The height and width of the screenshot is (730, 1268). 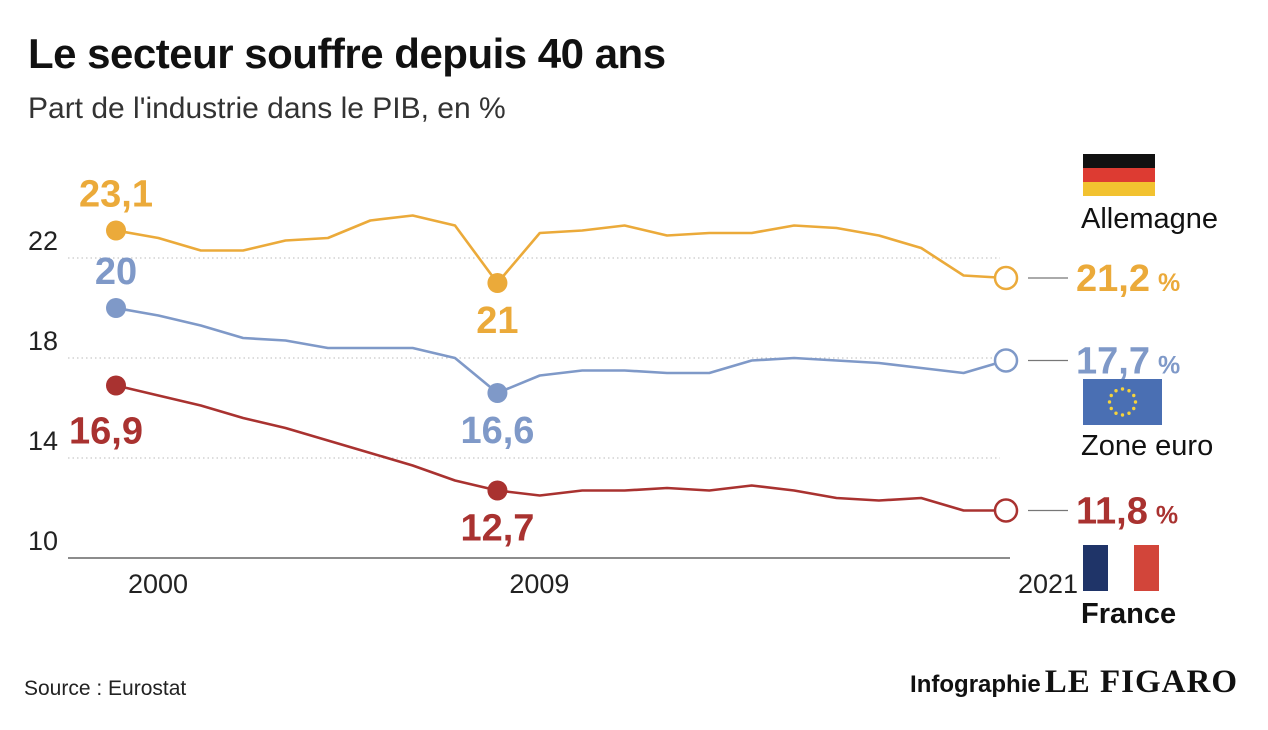 I want to click on x-tick-label: 2009, so click(x=539, y=584).